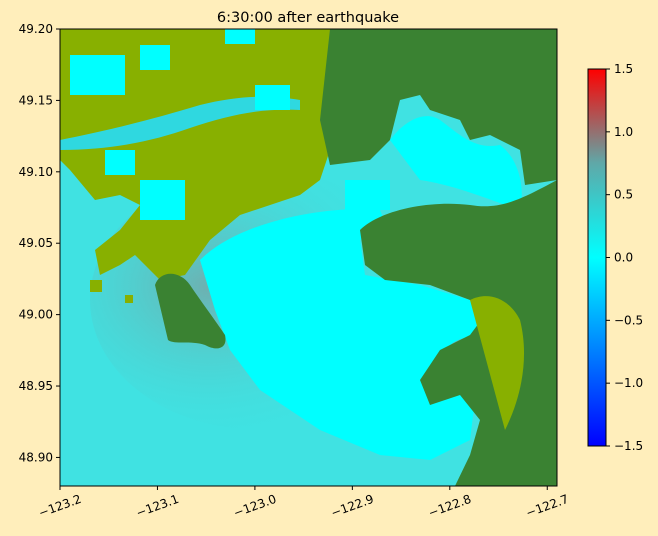  I want to click on colorbar-tick-label: 0.5, so click(623, 195).